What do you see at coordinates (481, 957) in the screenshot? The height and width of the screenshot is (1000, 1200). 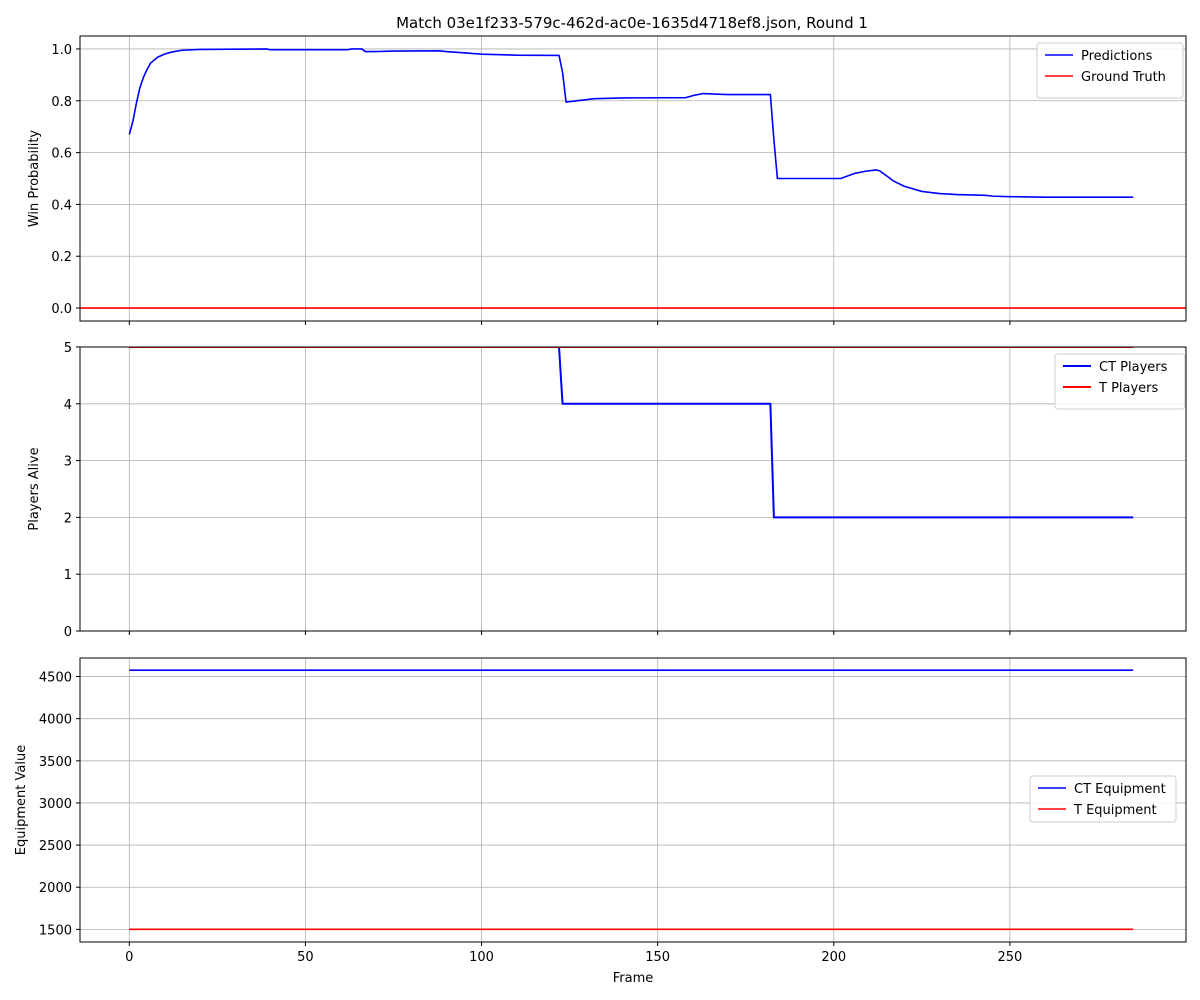 I see `x-tick-label: 100` at bounding box center [481, 957].